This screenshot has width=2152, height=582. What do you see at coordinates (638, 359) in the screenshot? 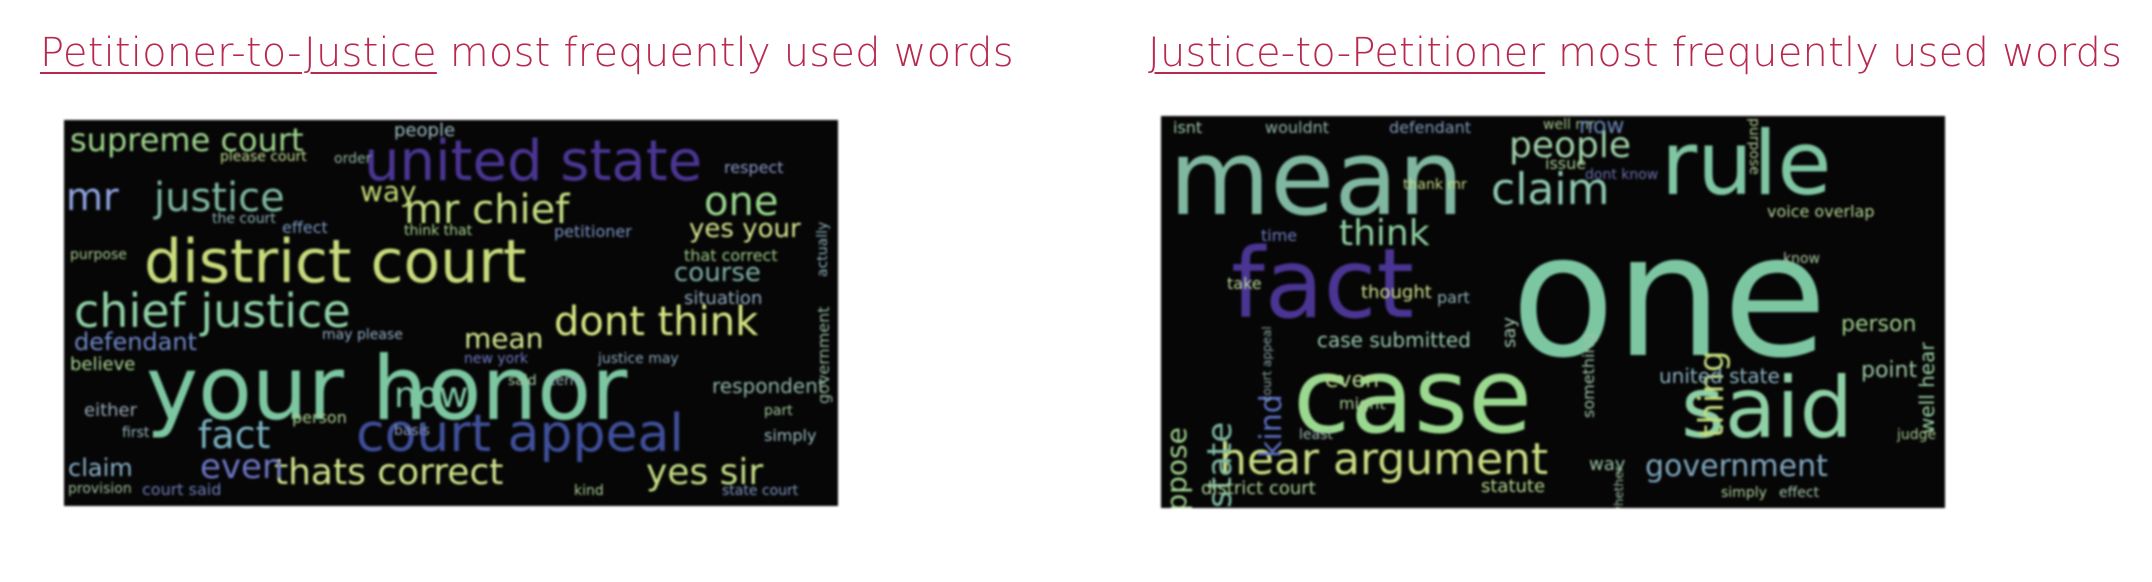
I see `cloud-word: justice may` at bounding box center [638, 359].